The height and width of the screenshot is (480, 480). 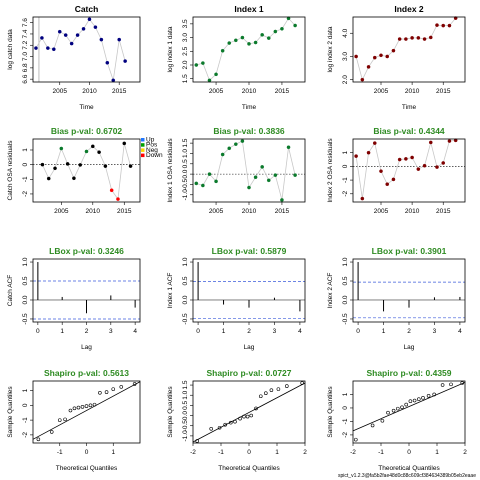 I want to click on y-tick-label: 7.0, so click(x=25, y=56).